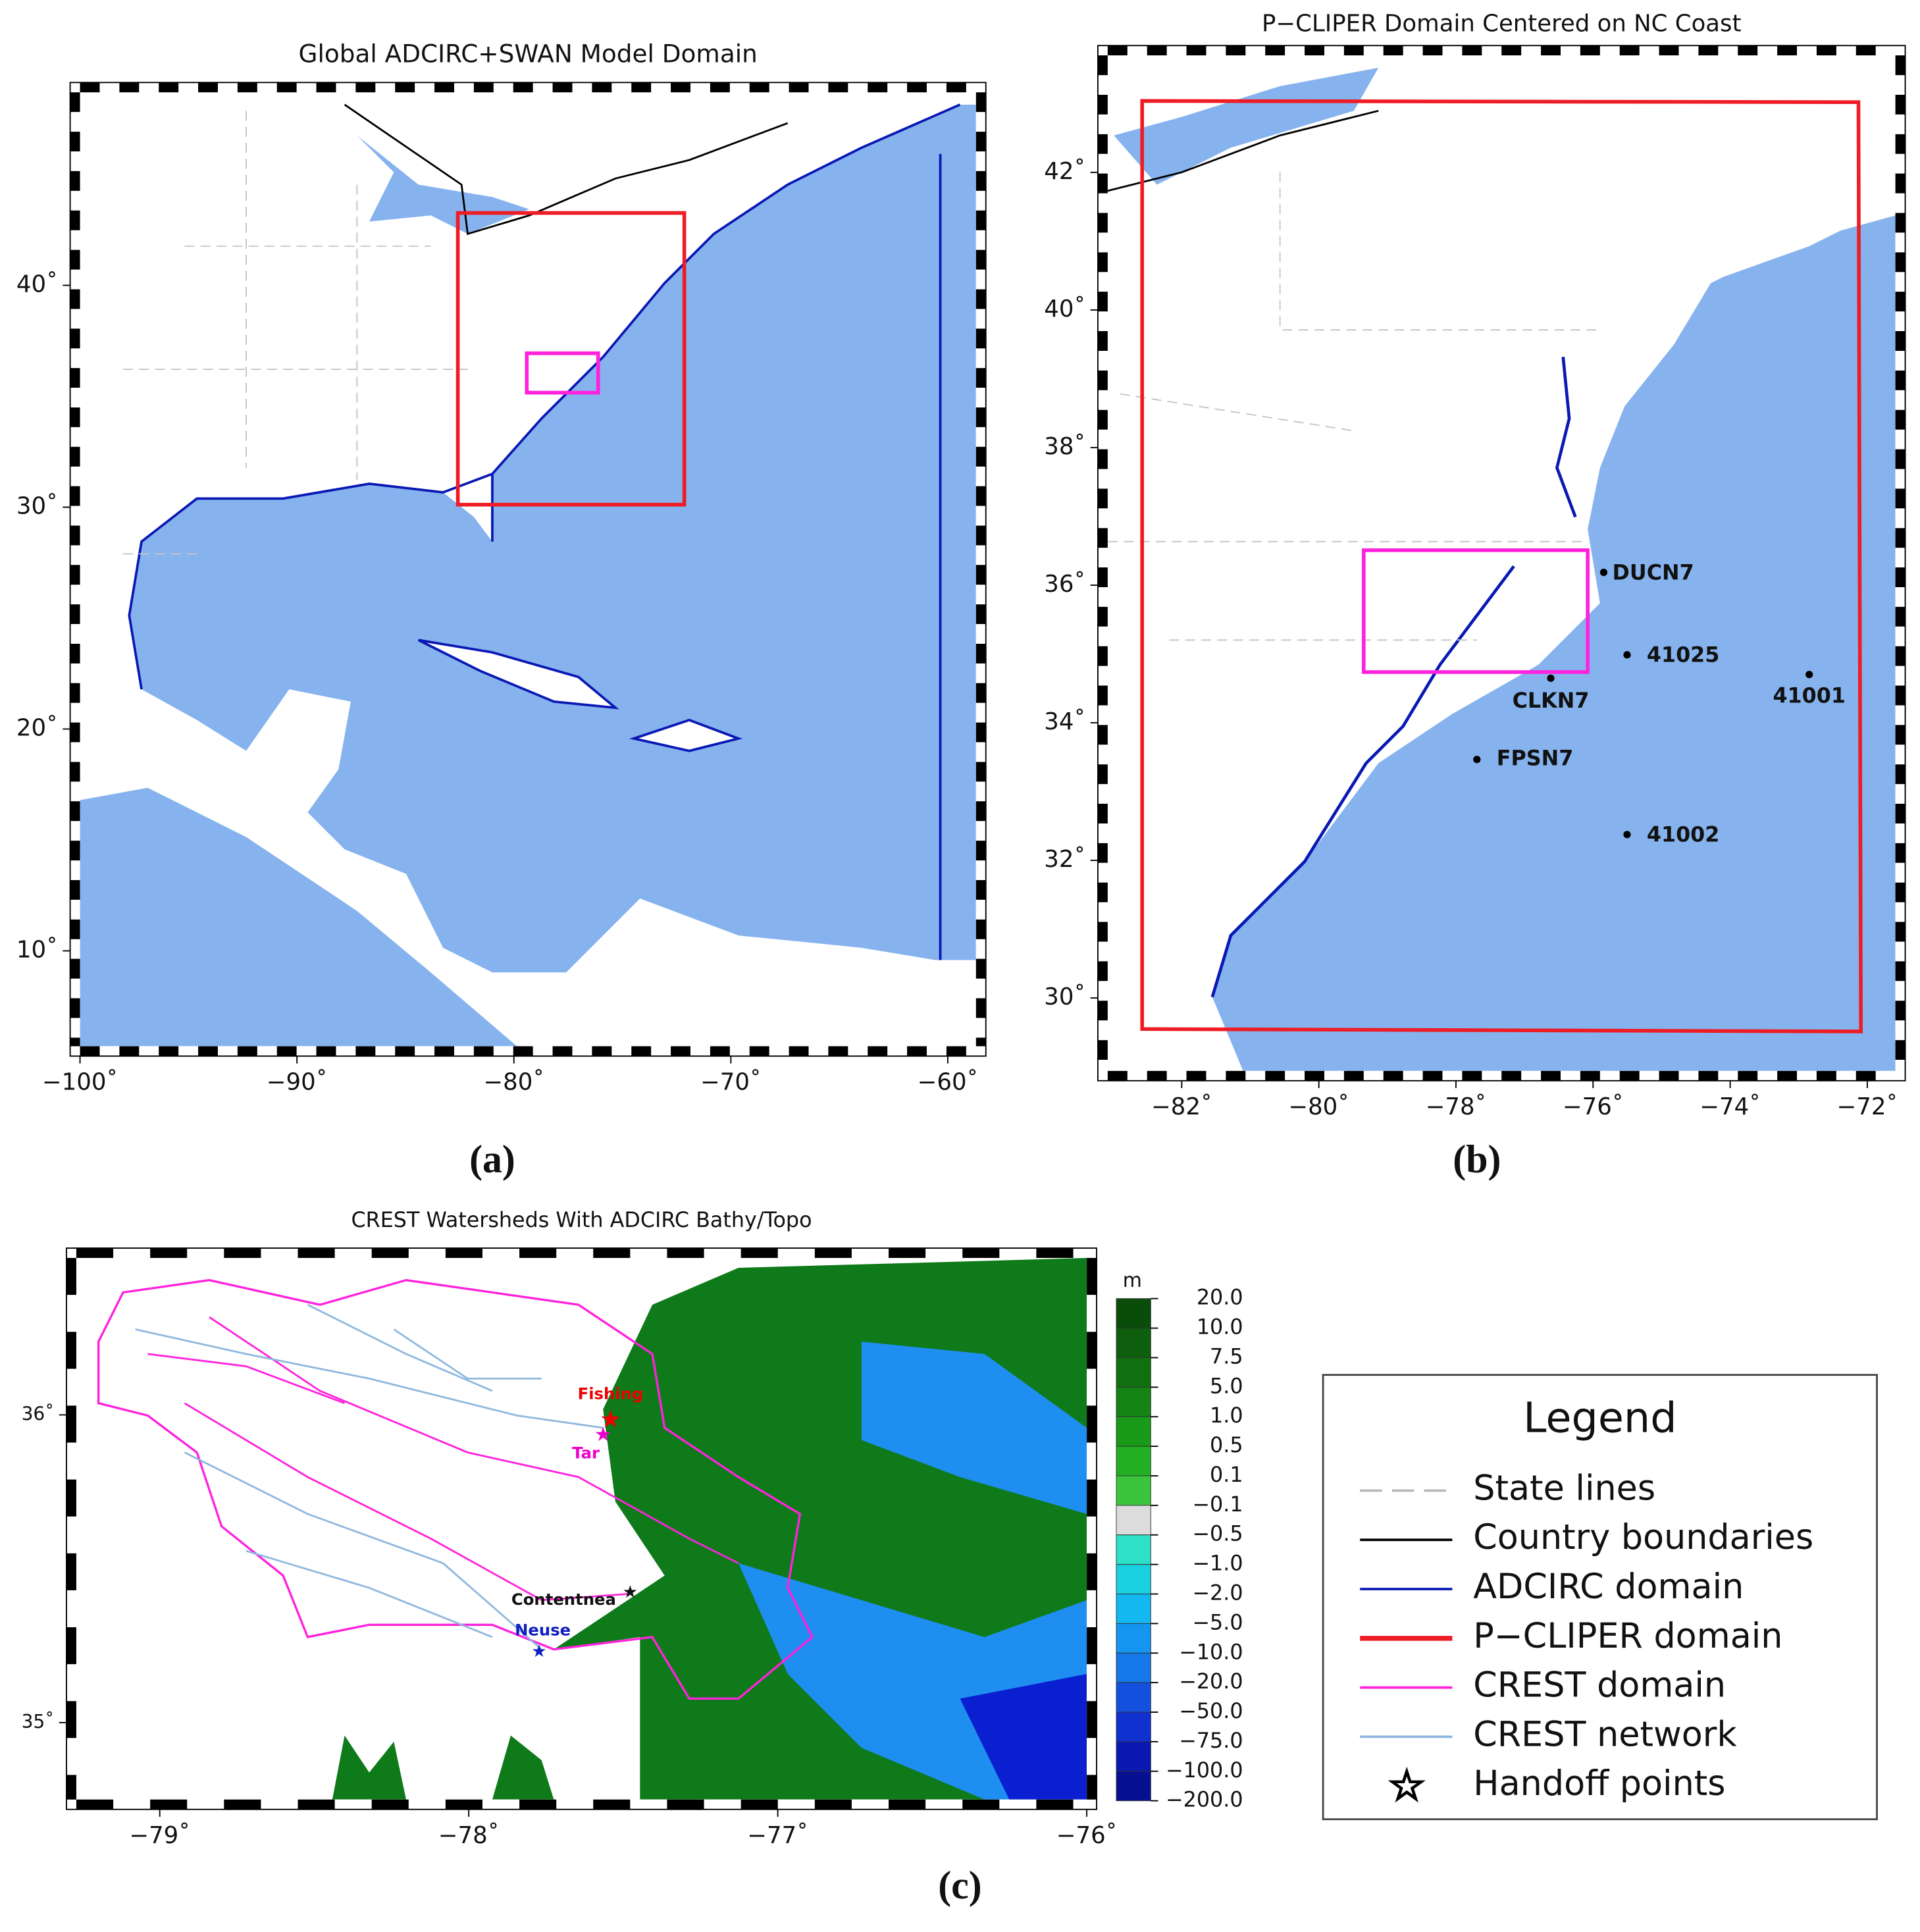  I want to click on x-tick-label: −79˚, so click(159, 1835).